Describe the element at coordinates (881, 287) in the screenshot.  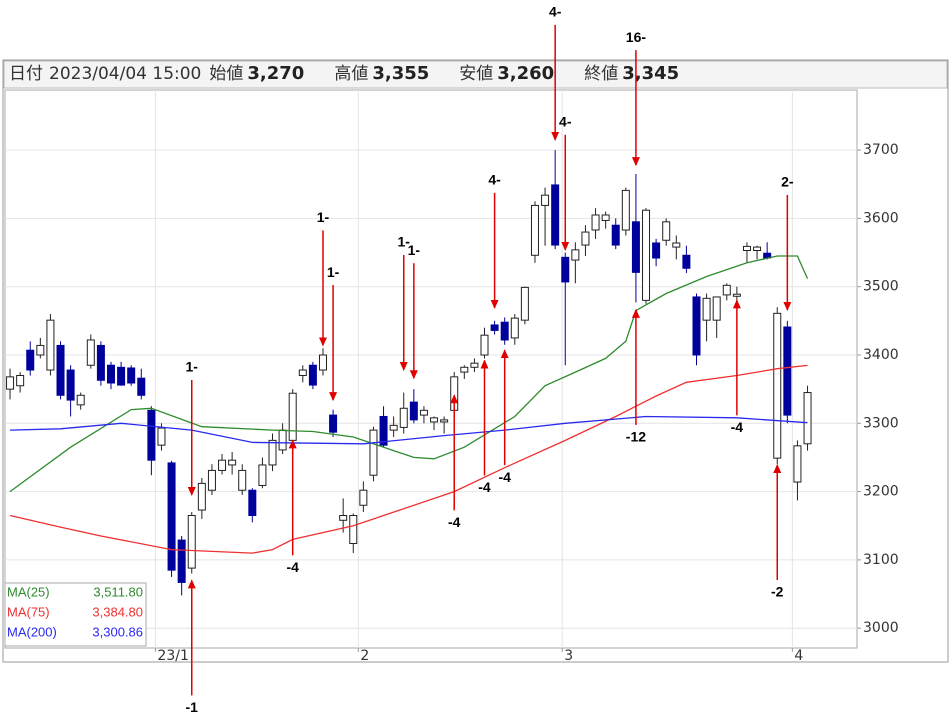
I see `y-tick-label: 3500` at that location.